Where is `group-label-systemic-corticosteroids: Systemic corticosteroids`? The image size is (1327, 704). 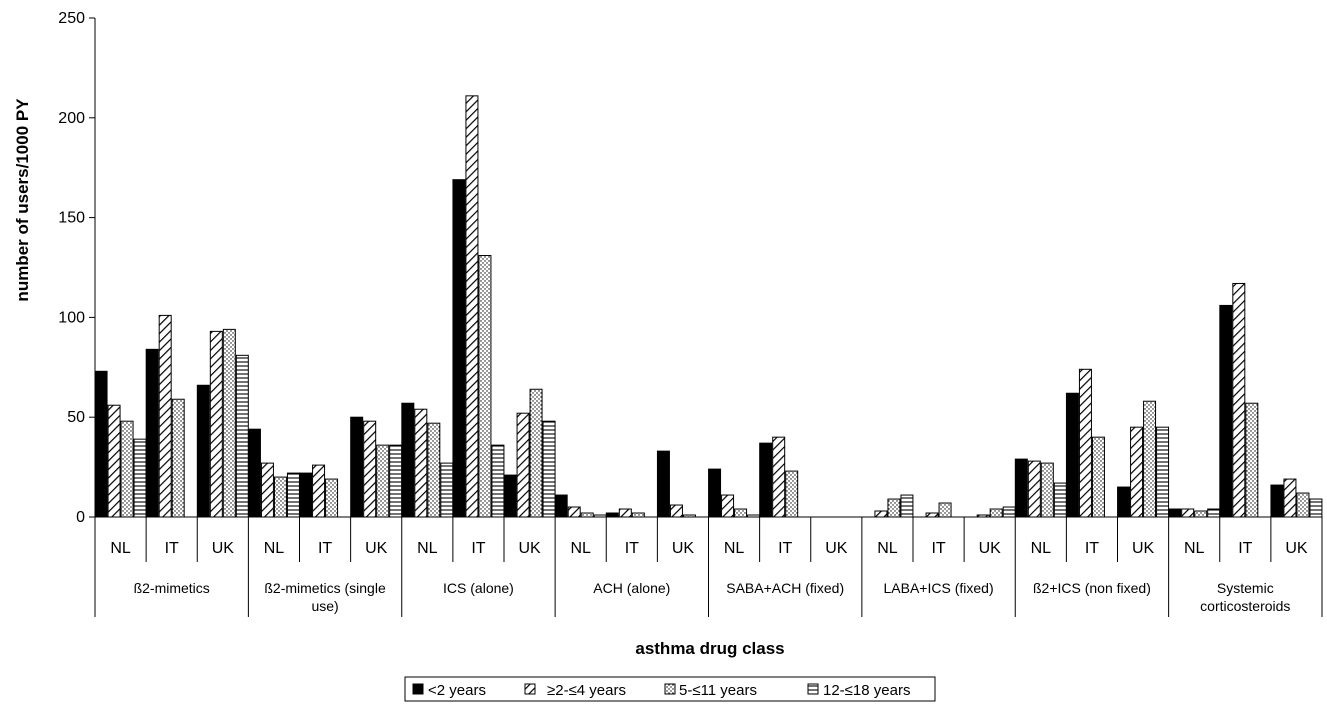
group-label-systemic-corticosteroids: Systemic corticosteroids is located at coordinates (1245, 597).